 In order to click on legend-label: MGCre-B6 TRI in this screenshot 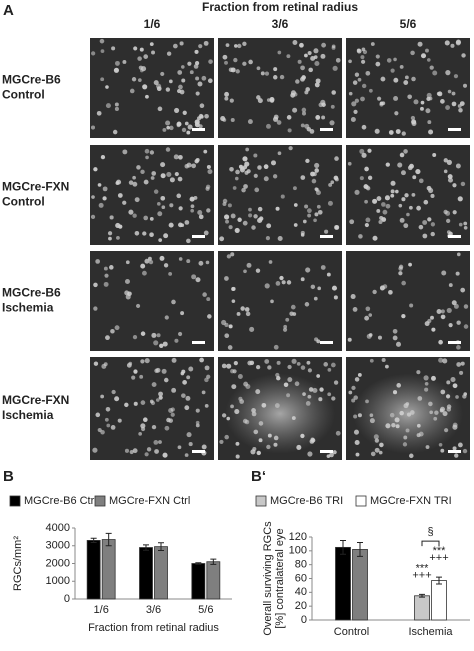, I will do `click(306, 501)`.